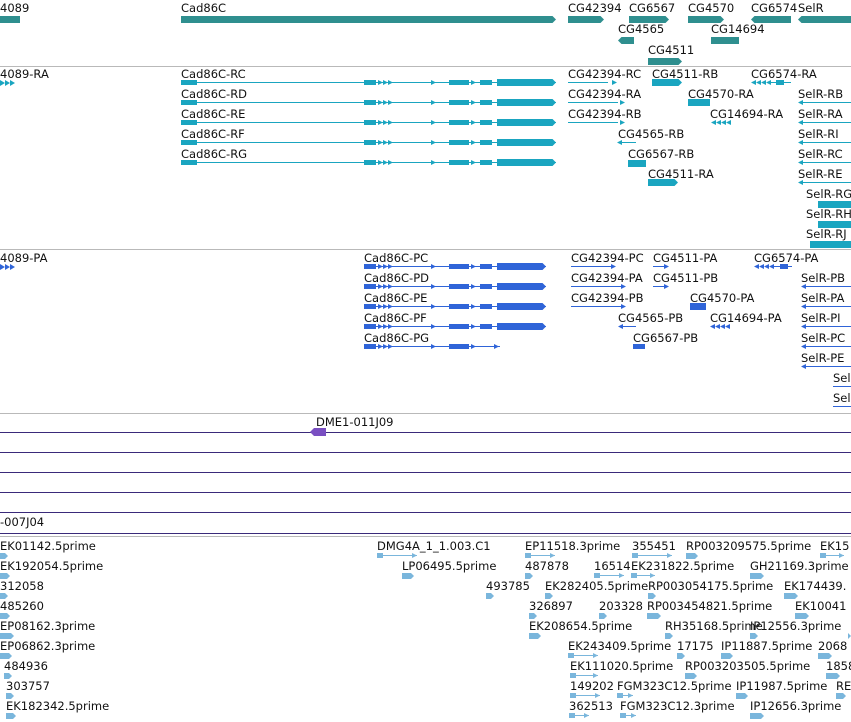  Describe the element at coordinates (821, 606) in the screenshot. I see `est-label: EK10041` at that location.